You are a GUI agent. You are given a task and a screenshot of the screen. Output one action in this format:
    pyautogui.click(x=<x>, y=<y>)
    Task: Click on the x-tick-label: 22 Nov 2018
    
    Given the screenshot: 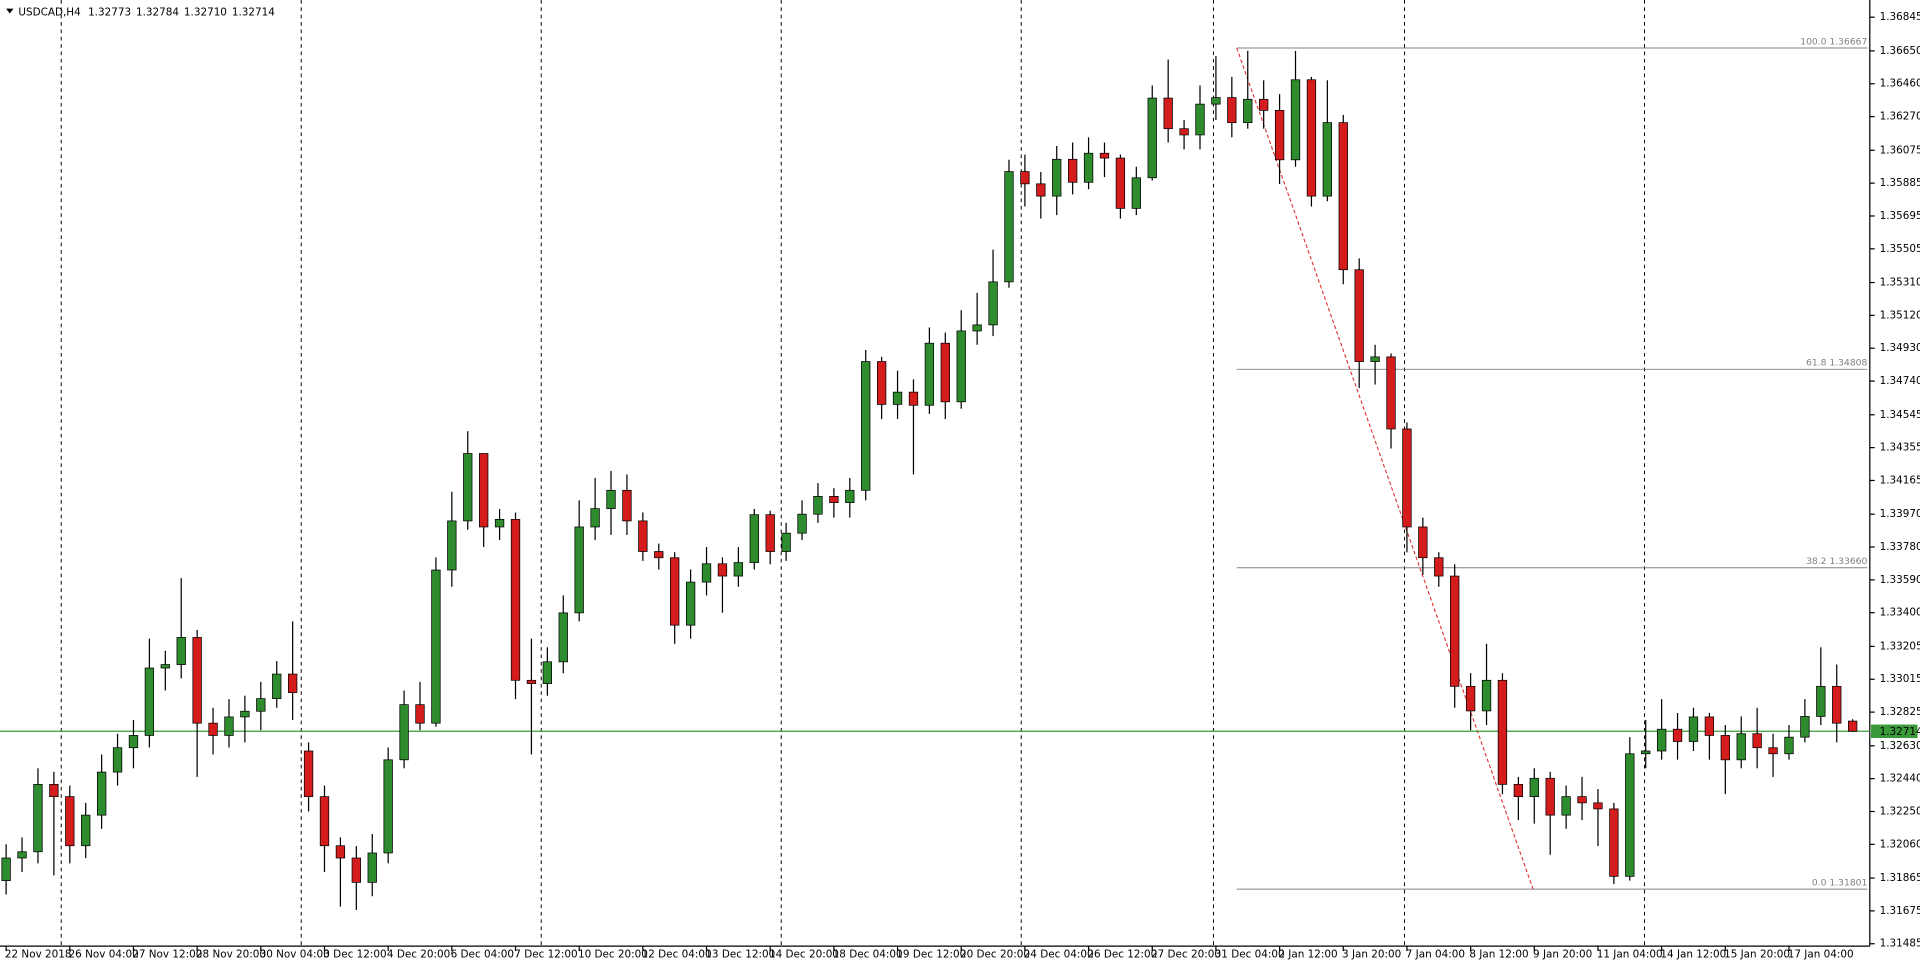 What is the action you would take?
    pyautogui.click(x=38, y=955)
    